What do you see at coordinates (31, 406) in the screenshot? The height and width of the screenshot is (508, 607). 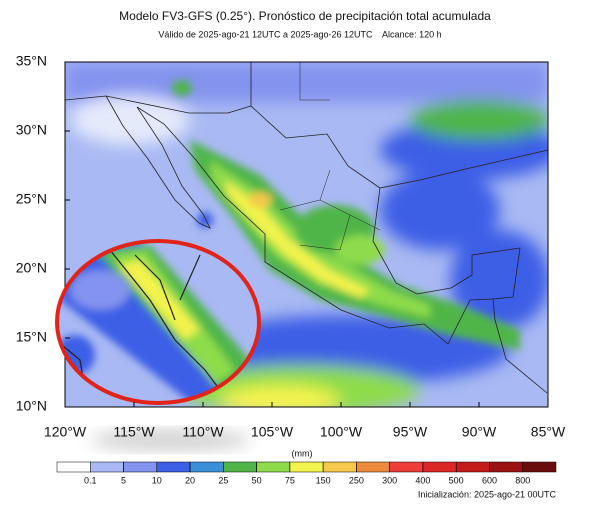 I see `y-tick-label: 10°N` at bounding box center [31, 406].